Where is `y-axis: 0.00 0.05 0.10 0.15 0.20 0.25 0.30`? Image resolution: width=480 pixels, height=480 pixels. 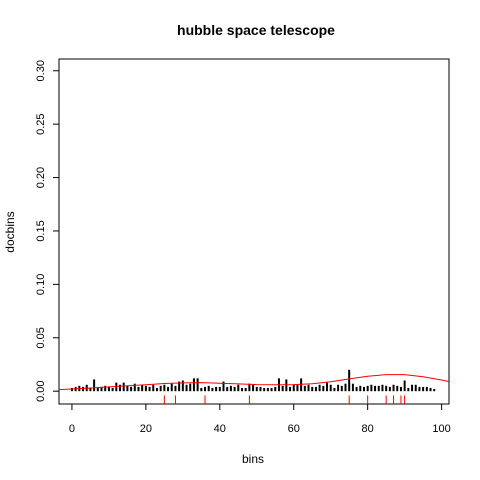
y-axis: 0.00 0.05 0.10 0.15 0.20 0.25 0.30 is located at coordinates (47, 231).